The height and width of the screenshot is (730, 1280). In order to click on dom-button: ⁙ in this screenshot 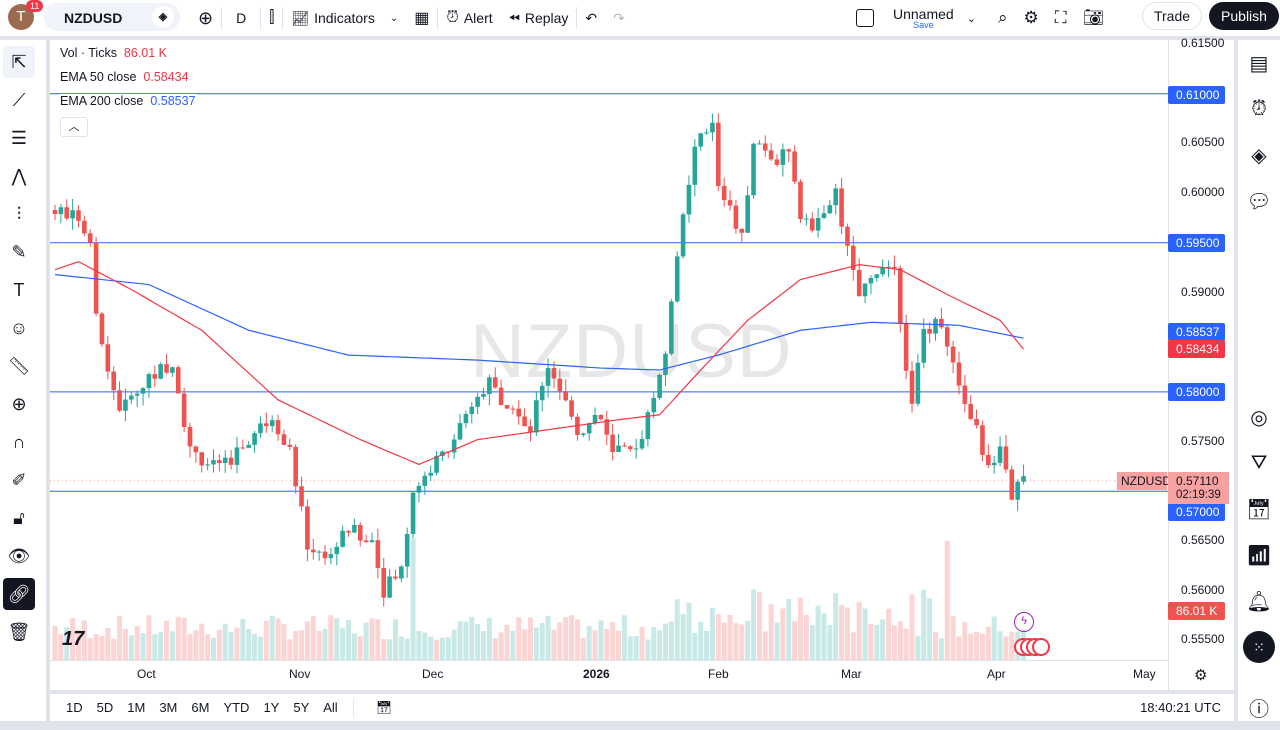, I will do `click(1259, 647)`.